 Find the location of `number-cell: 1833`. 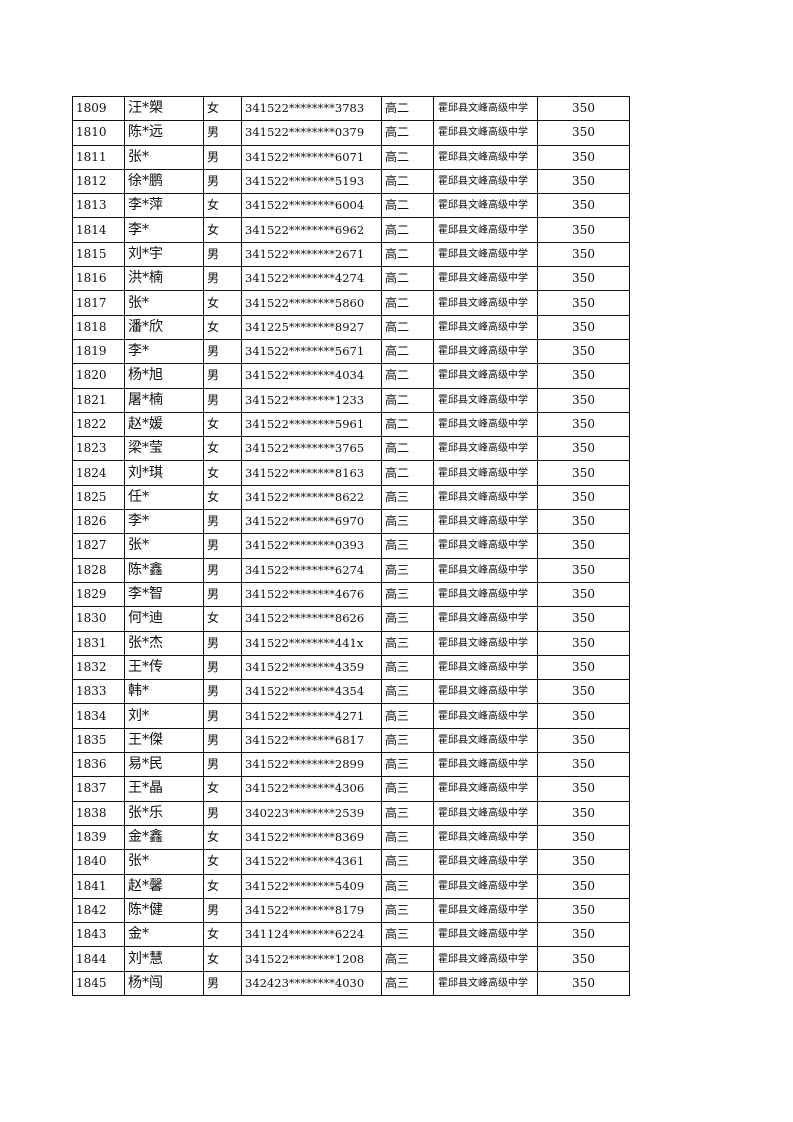

number-cell: 1833 is located at coordinates (98, 692).